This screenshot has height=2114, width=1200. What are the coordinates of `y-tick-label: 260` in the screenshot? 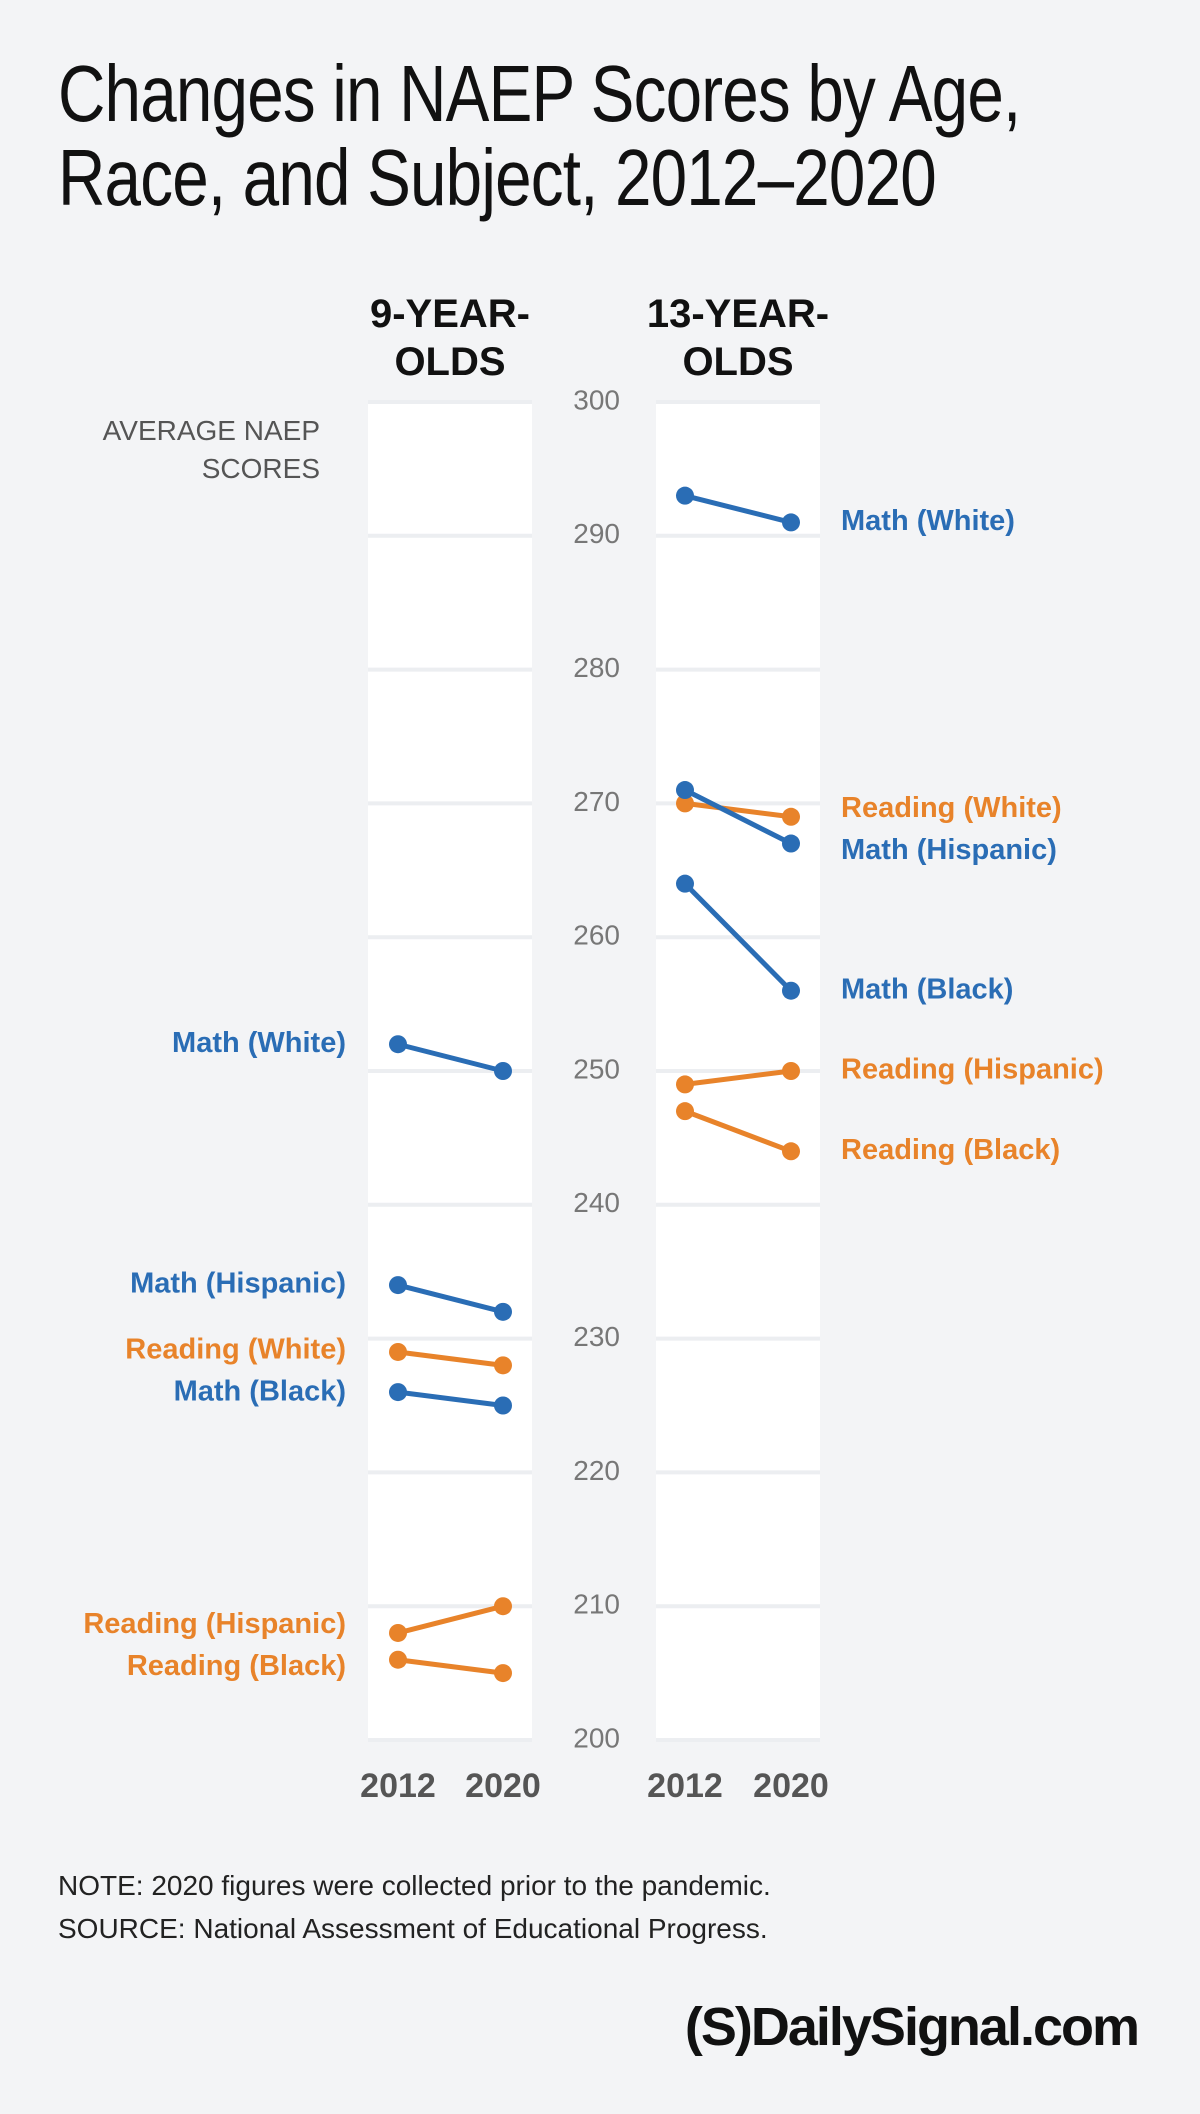 It's located at (596, 935).